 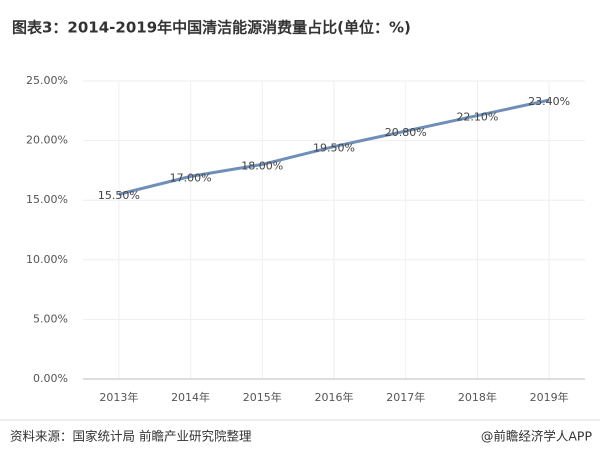 What do you see at coordinates (47, 199) in the screenshot?
I see `y-tick-label: 15.00%` at bounding box center [47, 199].